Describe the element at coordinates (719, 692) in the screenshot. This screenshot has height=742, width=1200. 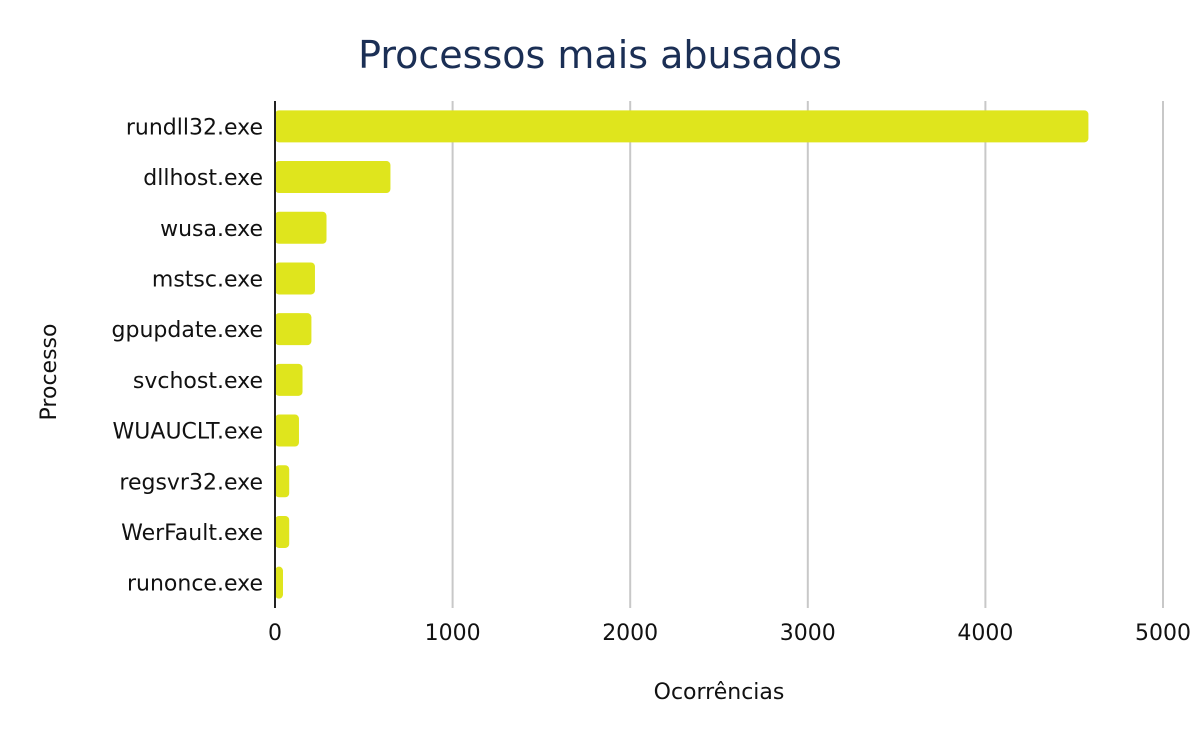
I see `x-axis-title: Ocorrências` at that location.